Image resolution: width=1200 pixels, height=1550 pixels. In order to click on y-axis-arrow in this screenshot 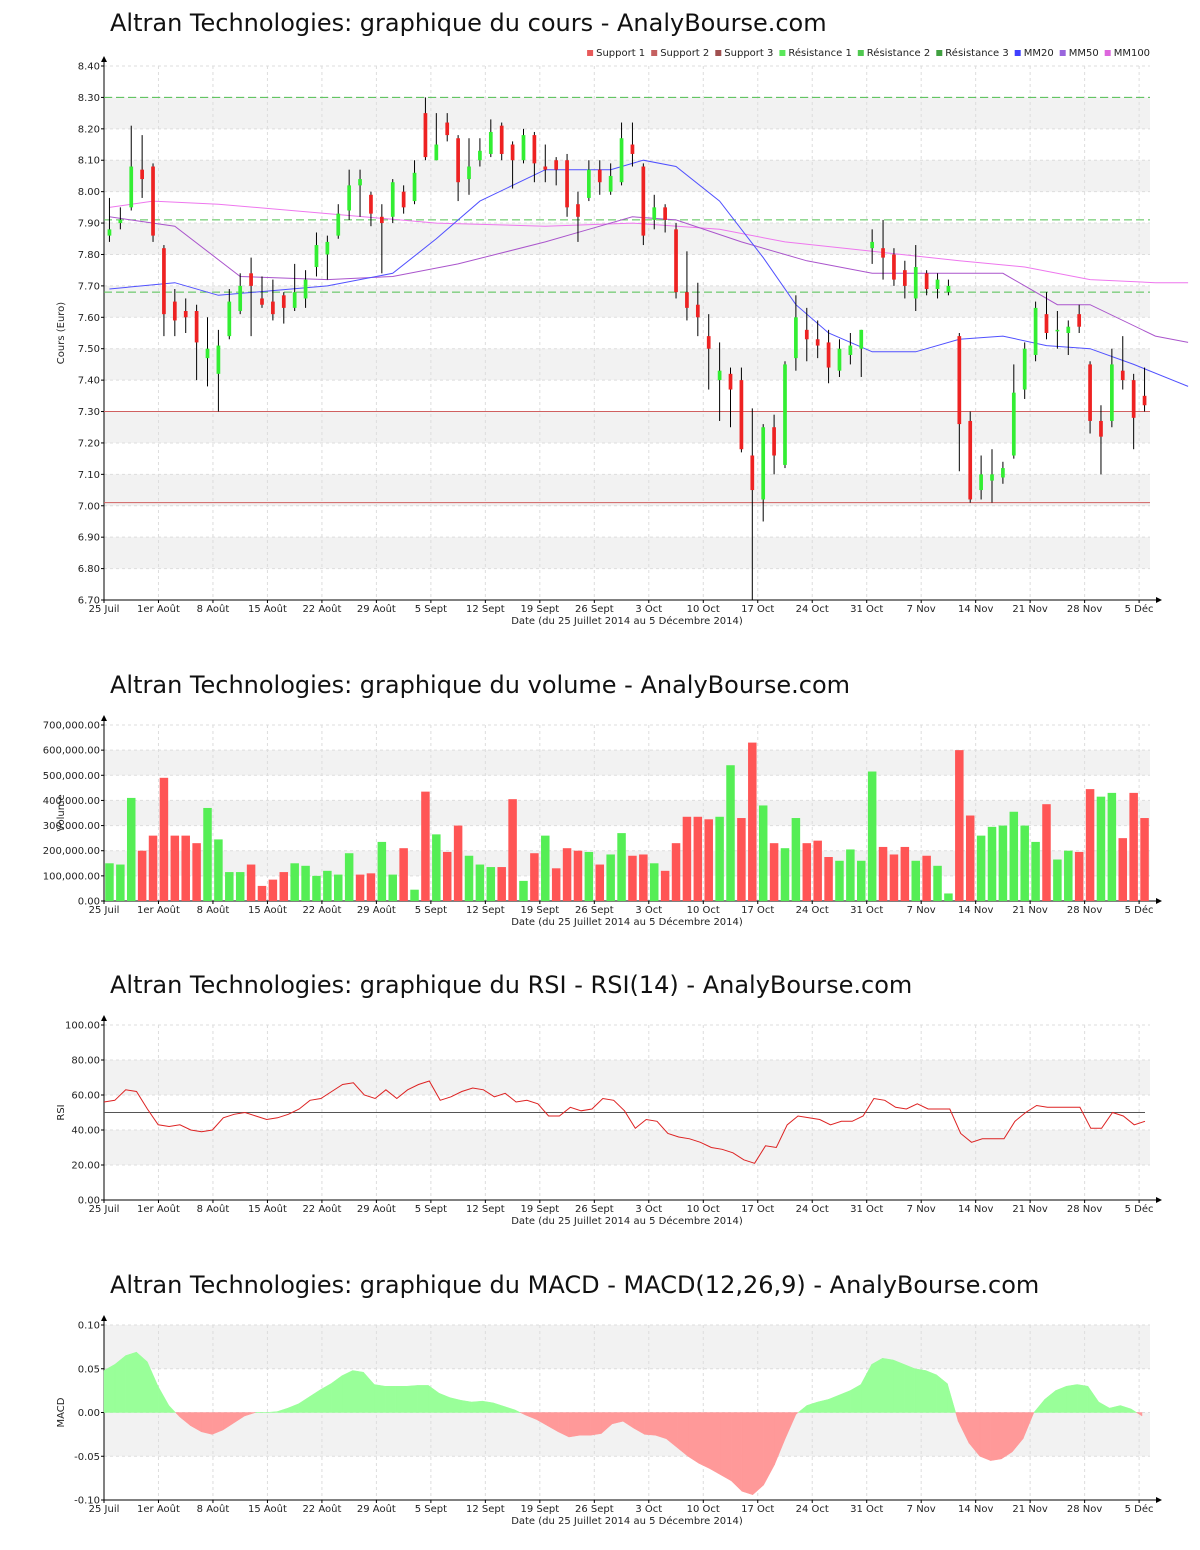, I will do `click(104, 718)`.